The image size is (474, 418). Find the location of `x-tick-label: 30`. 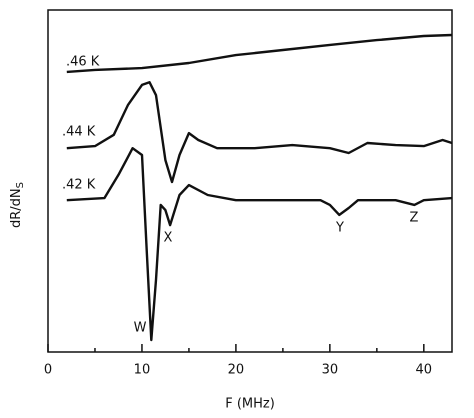

x-tick-label: 30 is located at coordinates (330, 370).